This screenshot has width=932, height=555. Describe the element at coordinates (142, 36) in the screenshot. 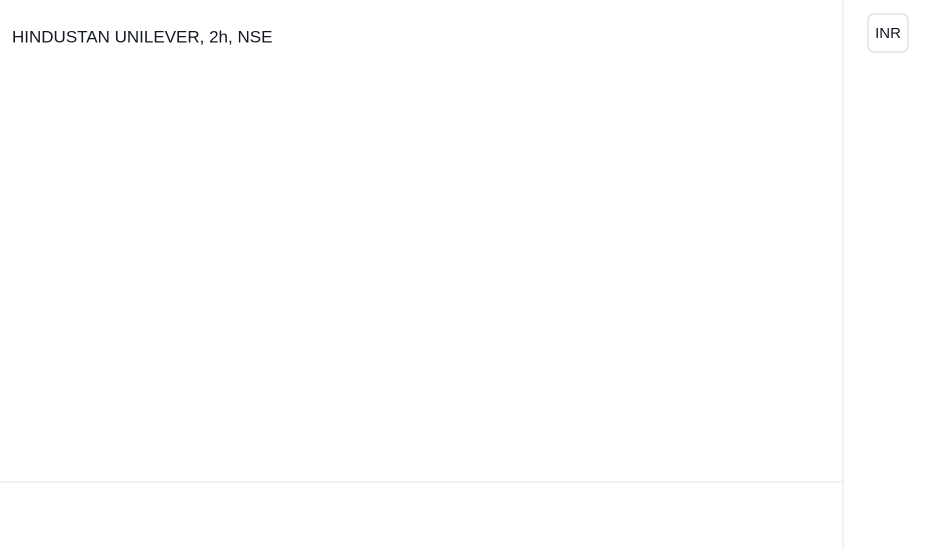

I see `chart-title: HINDUSTAN UNILEVER, 2h, NSE` at that location.